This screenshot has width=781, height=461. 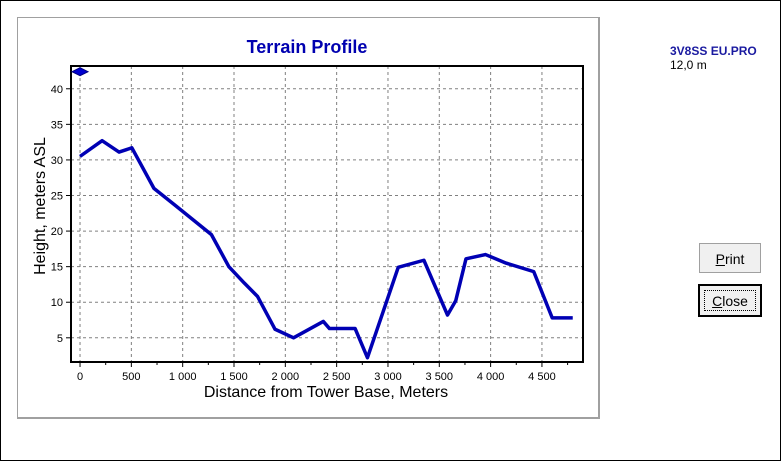 I want to click on print-mnemonic: P, so click(x=720, y=259).